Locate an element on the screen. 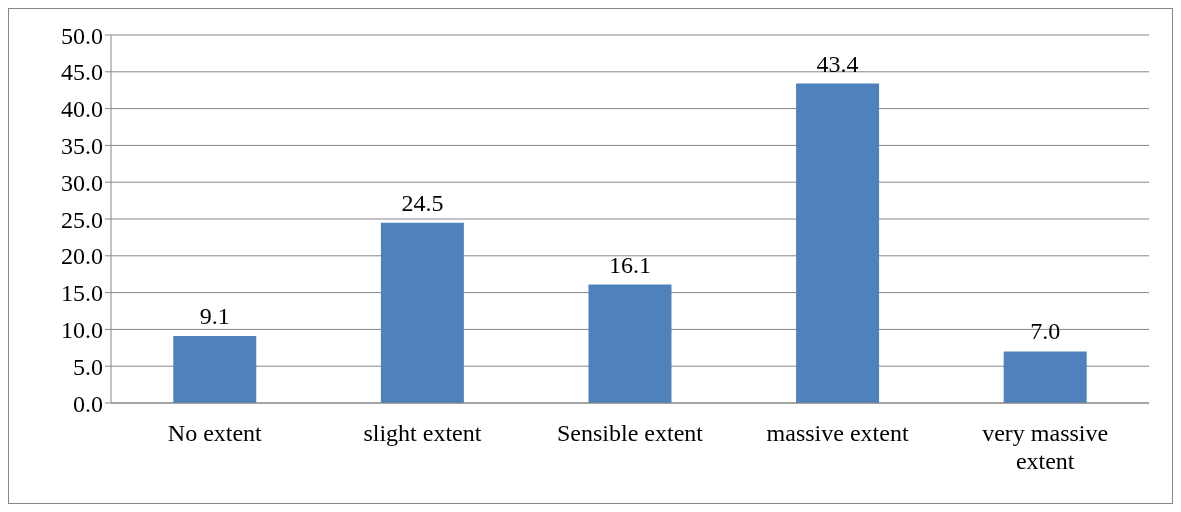 This screenshot has width=1181, height=512. x-tick-label: very massive extent is located at coordinates (1045, 447).